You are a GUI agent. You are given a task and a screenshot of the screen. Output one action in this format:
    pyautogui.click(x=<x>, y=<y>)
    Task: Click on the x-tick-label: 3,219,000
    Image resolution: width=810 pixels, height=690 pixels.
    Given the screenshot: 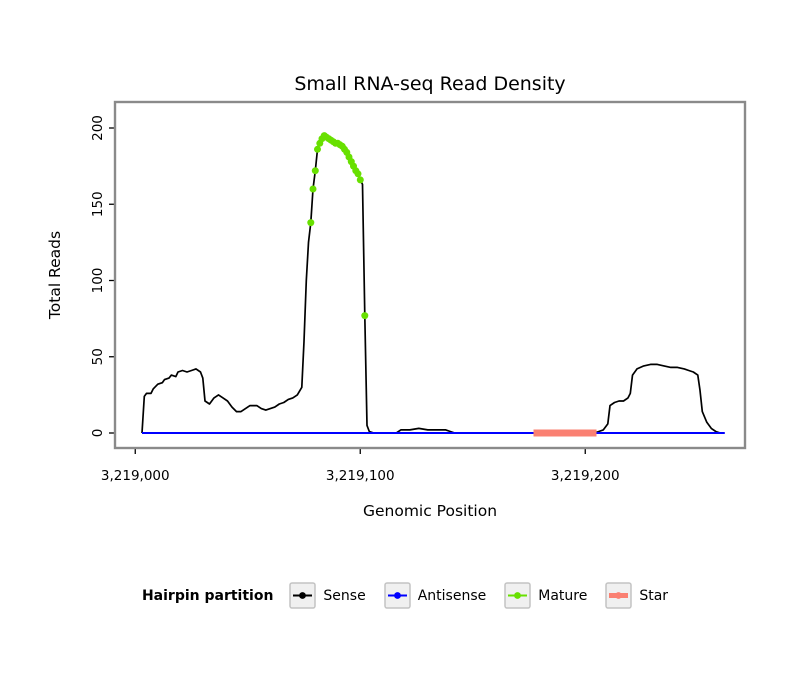 What is the action you would take?
    pyautogui.click(x=135, y=476)
    